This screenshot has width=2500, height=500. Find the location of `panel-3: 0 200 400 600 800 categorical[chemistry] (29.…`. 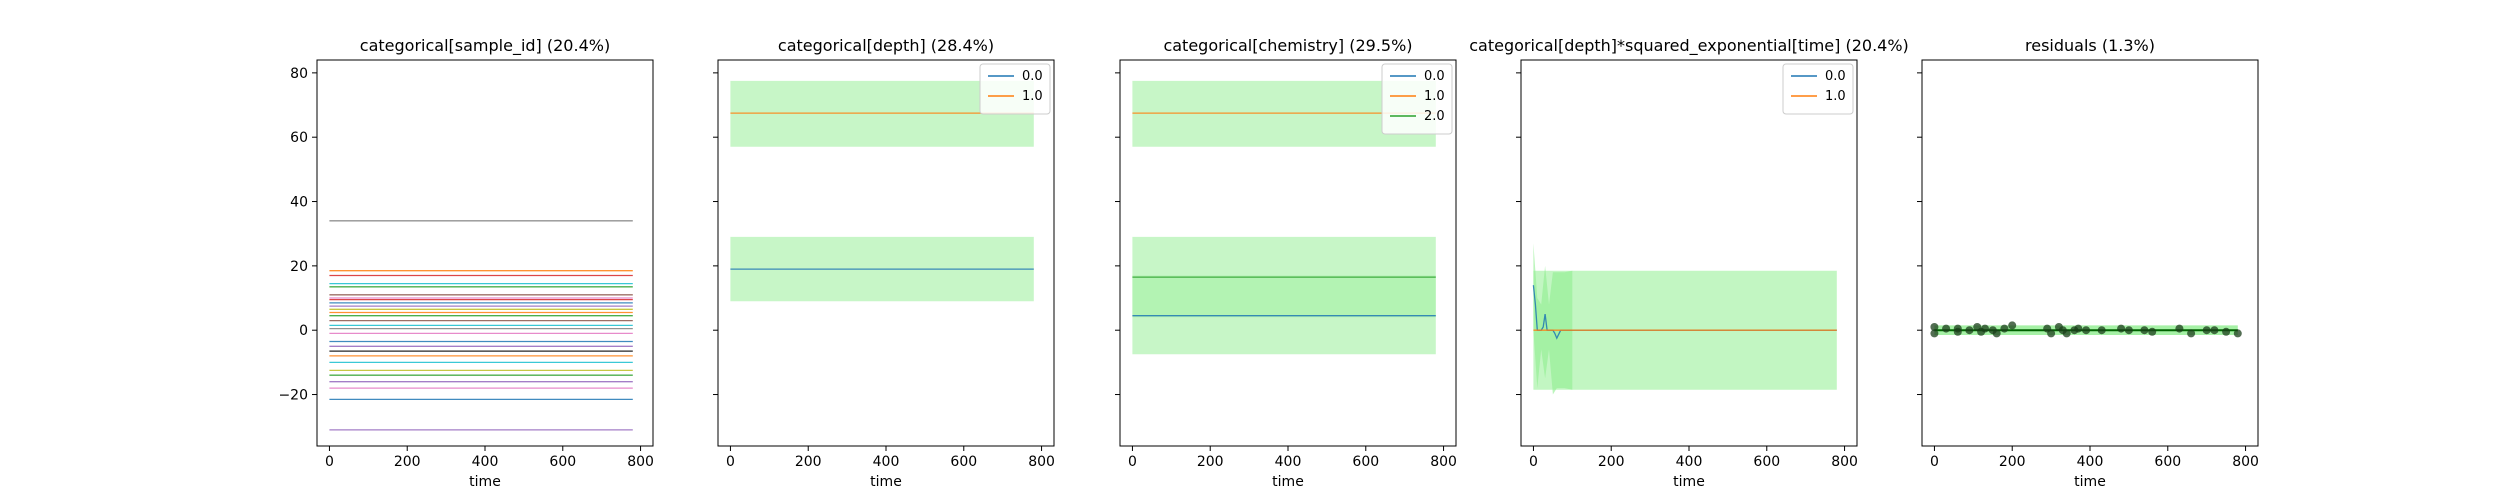

panel-3: 0 200 400 600 800 categorical[chemistry] (29.… is located at coordinates (1286, 263).